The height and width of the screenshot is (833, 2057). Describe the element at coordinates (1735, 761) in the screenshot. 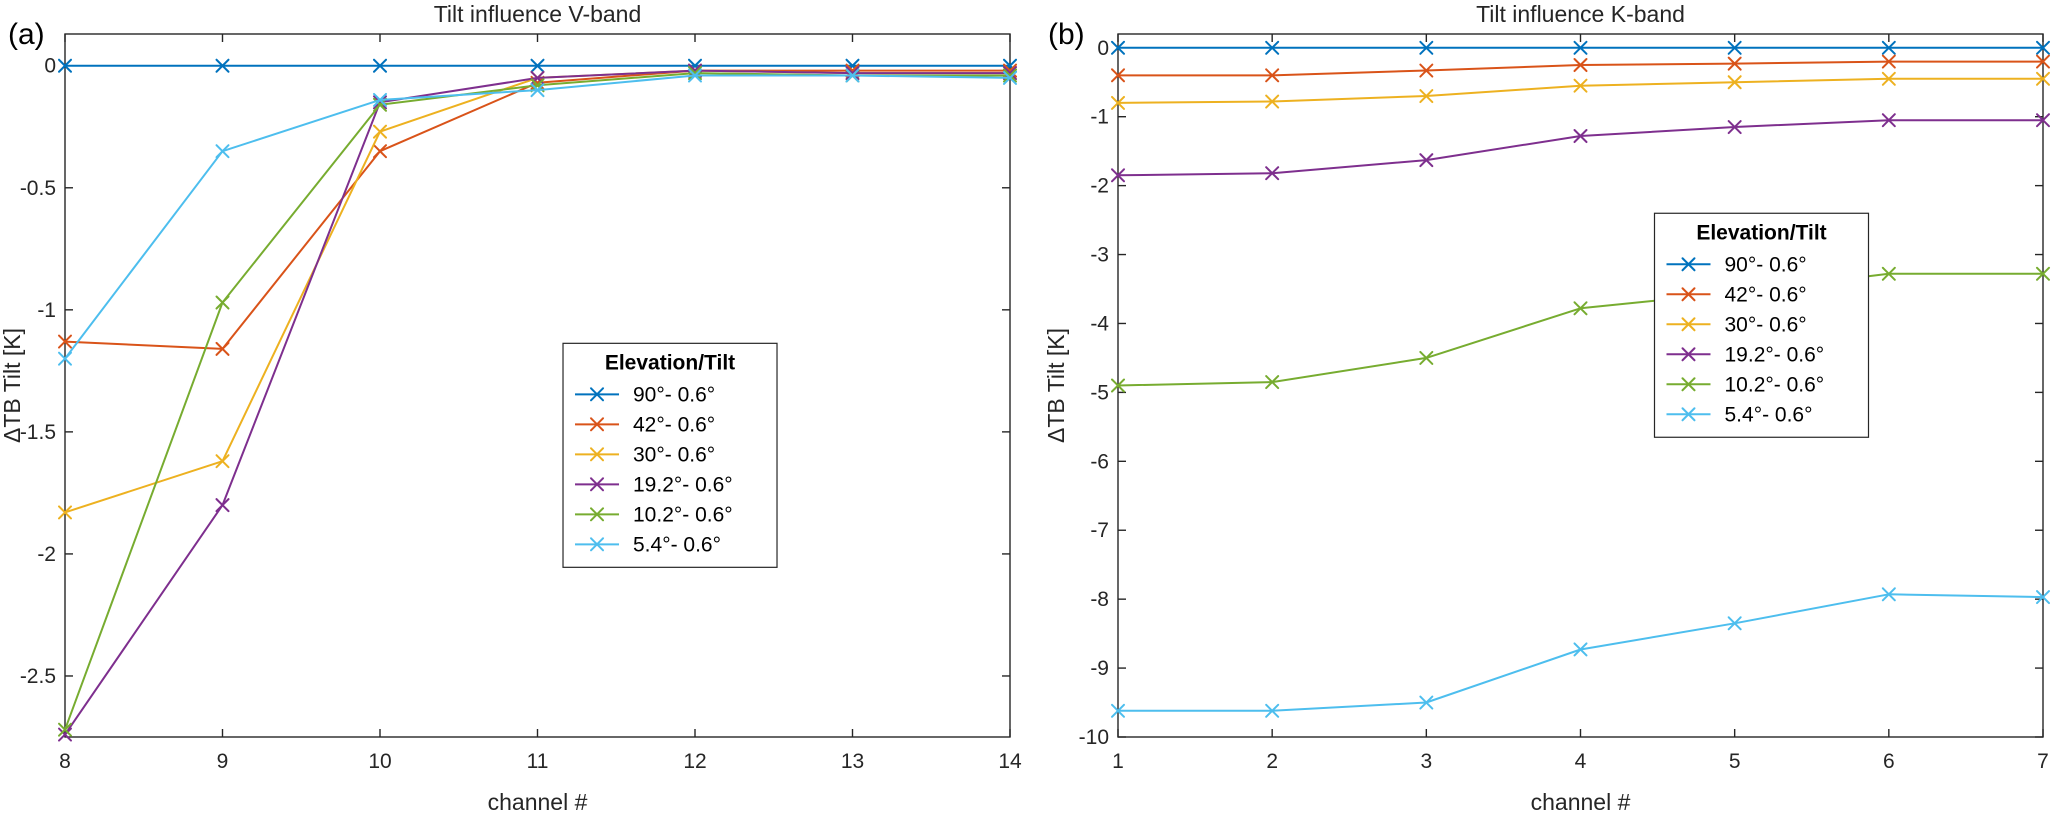

I see `x-tick-label: 5` at that location.